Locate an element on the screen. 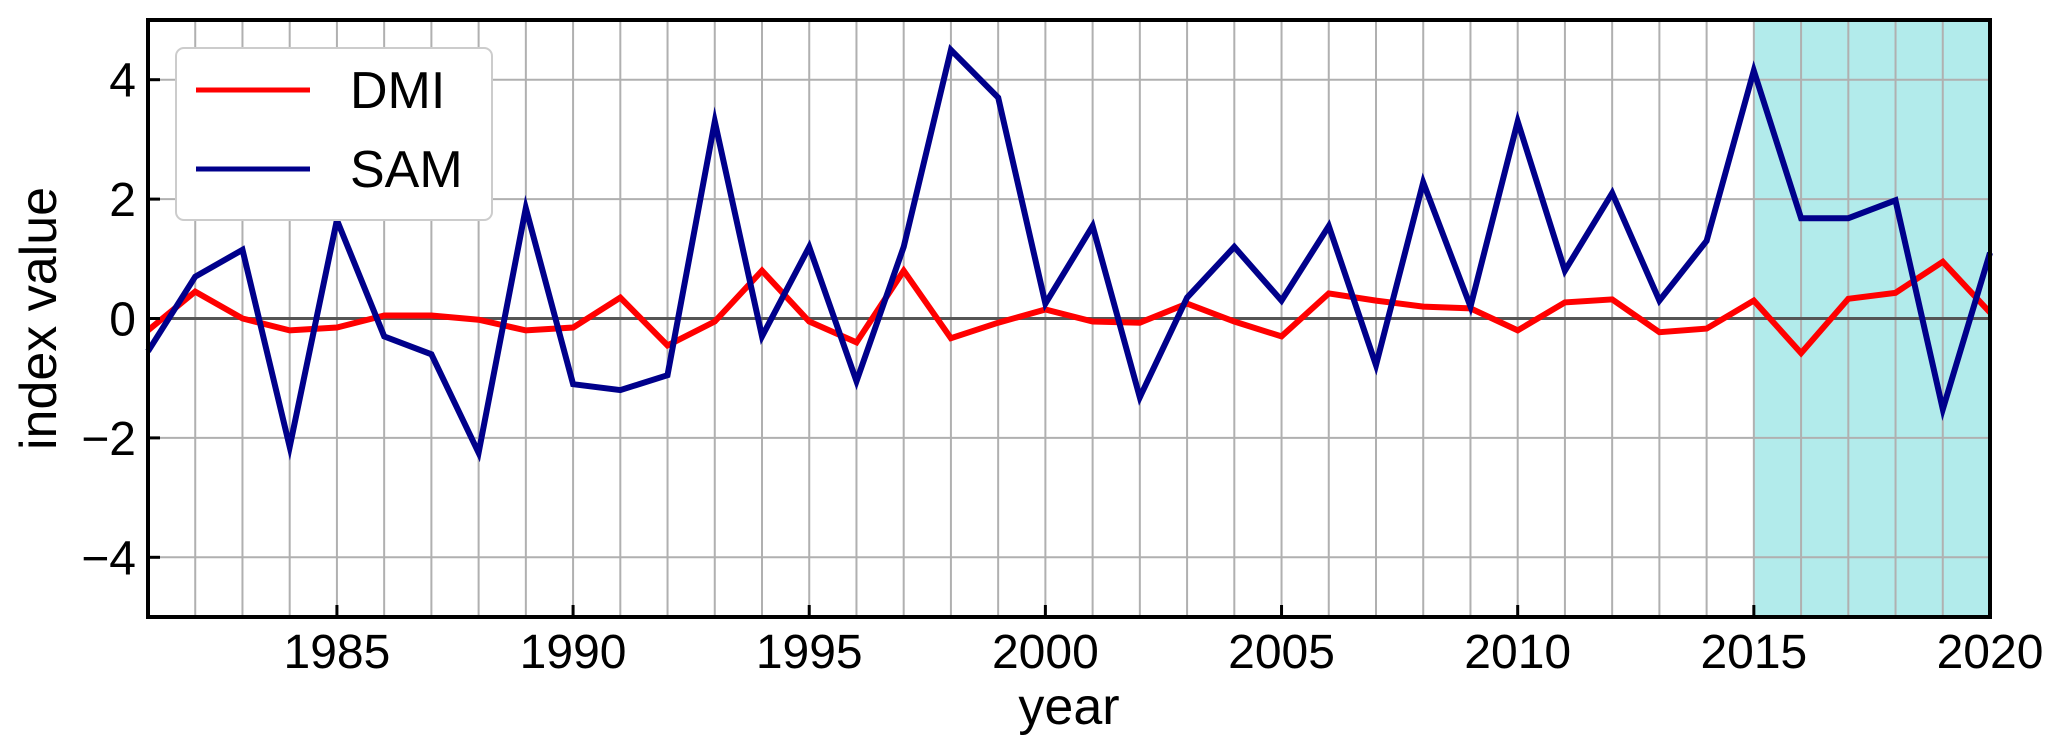 The image size is (2067, 754). y-tick-label: −2 is located at coordinates (108, 439).